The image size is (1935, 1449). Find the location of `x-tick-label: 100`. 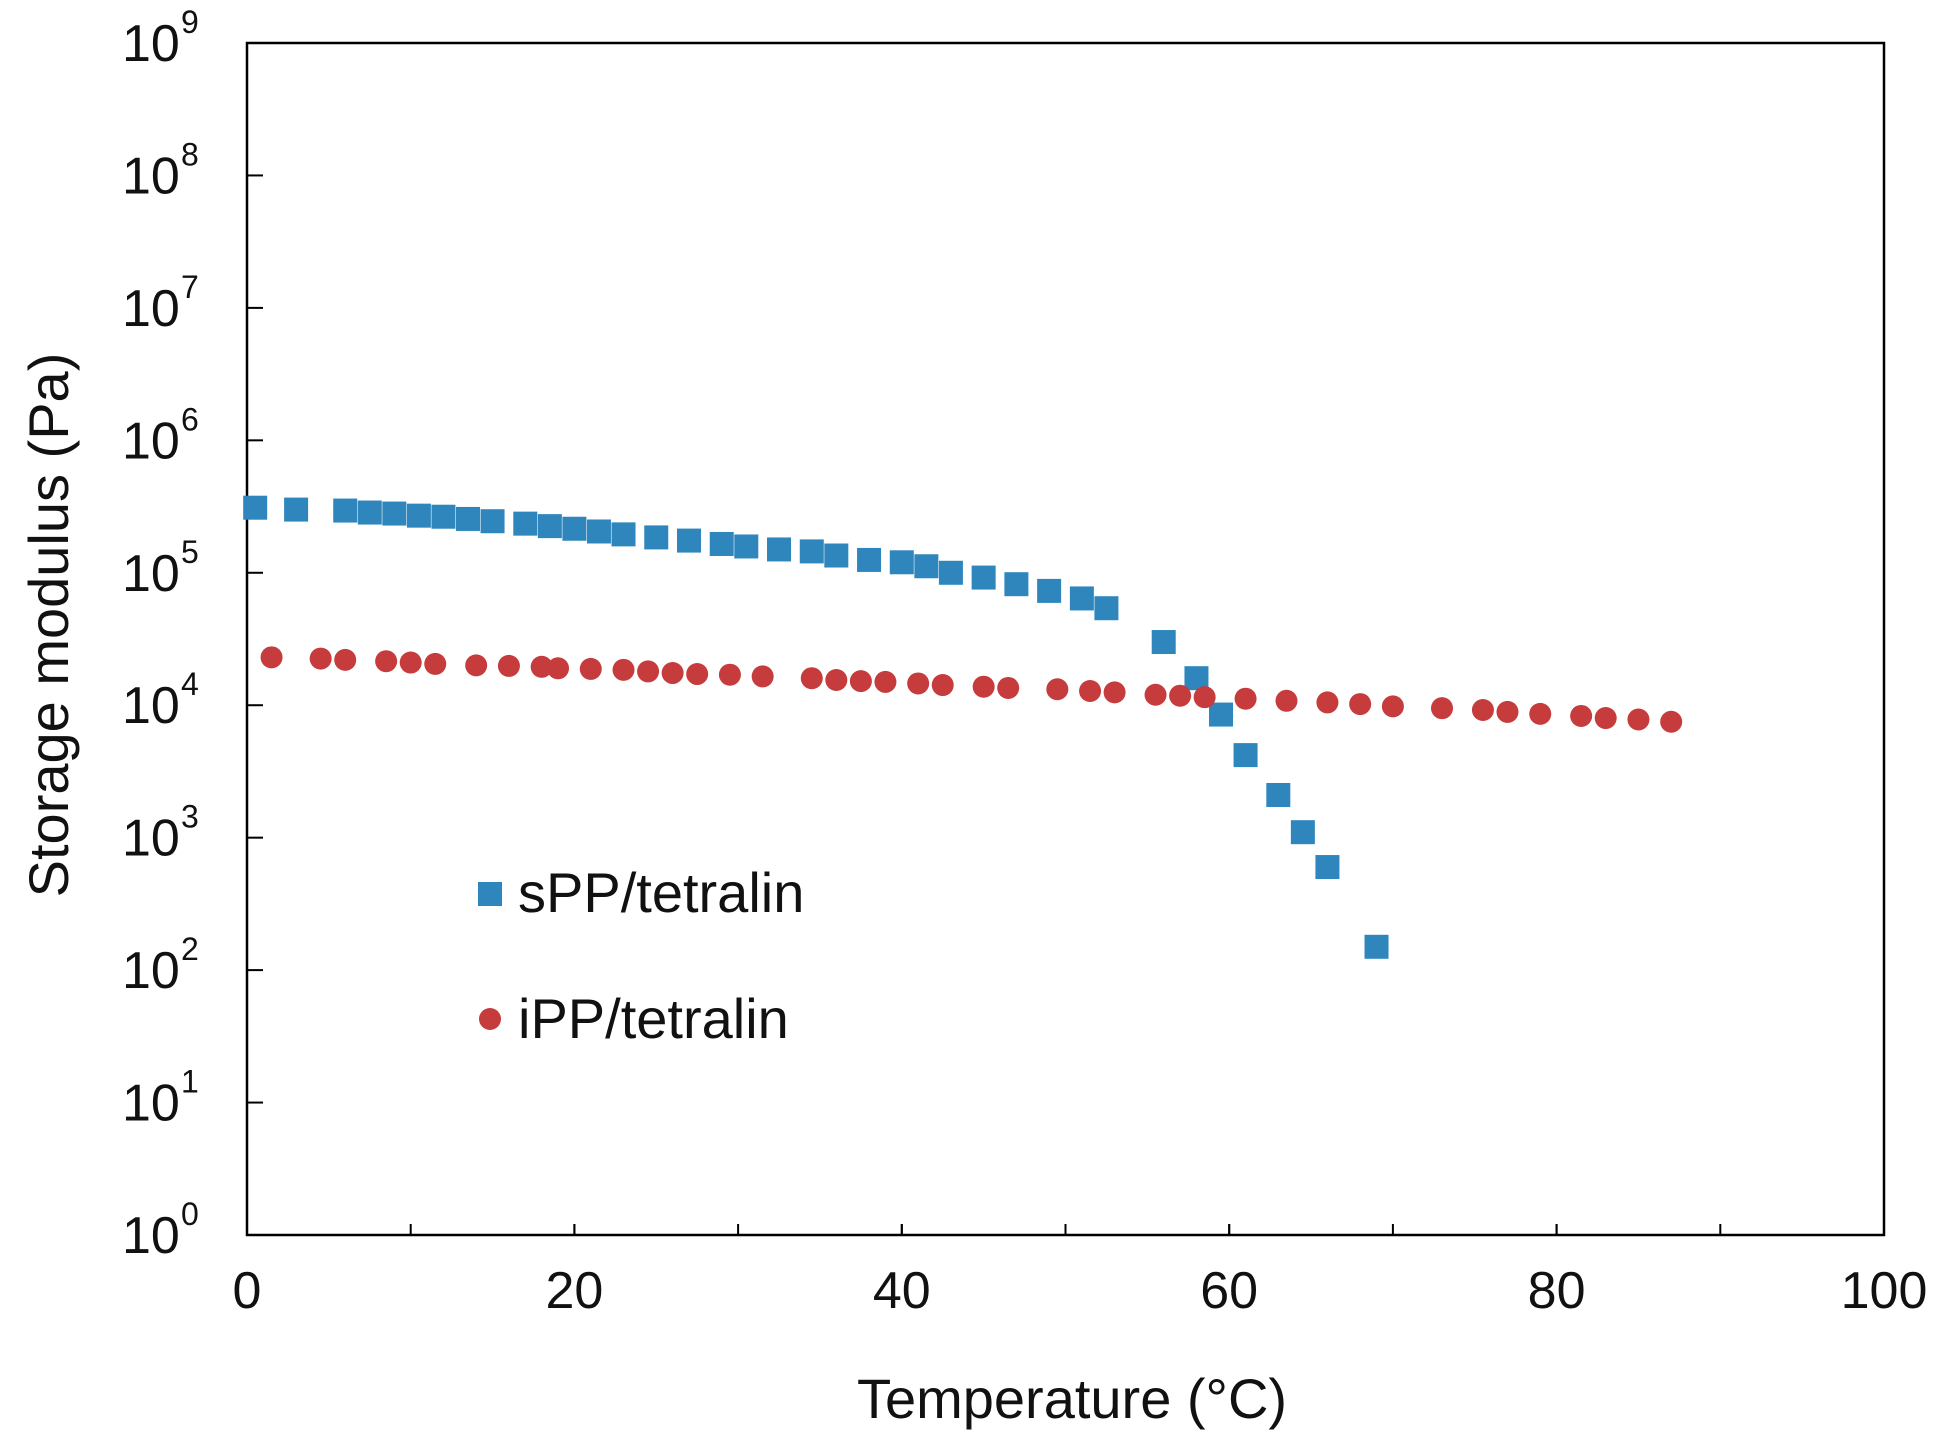

x-tick-label: 100 is located at coordinates (1884, 1291).